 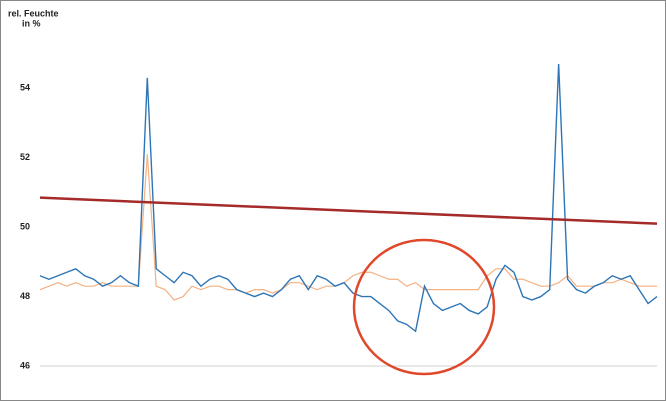 I want to click on y-tick-label: 48, so click(x=25, y=296).